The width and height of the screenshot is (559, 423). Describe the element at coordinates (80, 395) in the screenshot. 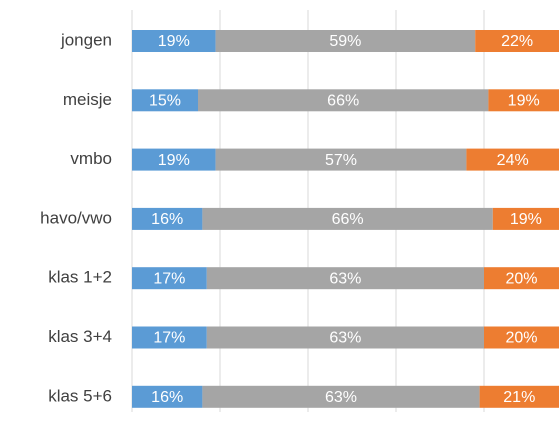

I see `category-label: klas 5+6` at that location.